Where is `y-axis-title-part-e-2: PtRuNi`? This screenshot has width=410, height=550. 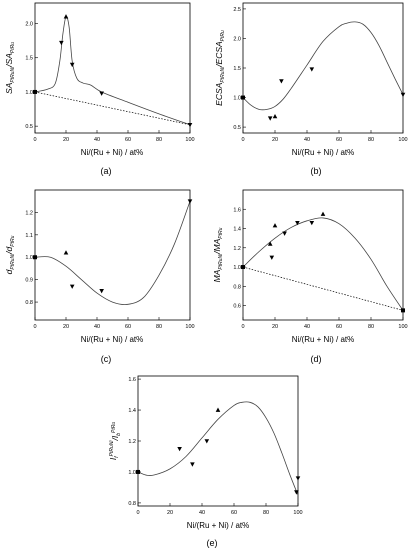 y-axis-title-part-e-2: PtRuNi is located at coordinates (112, 448).